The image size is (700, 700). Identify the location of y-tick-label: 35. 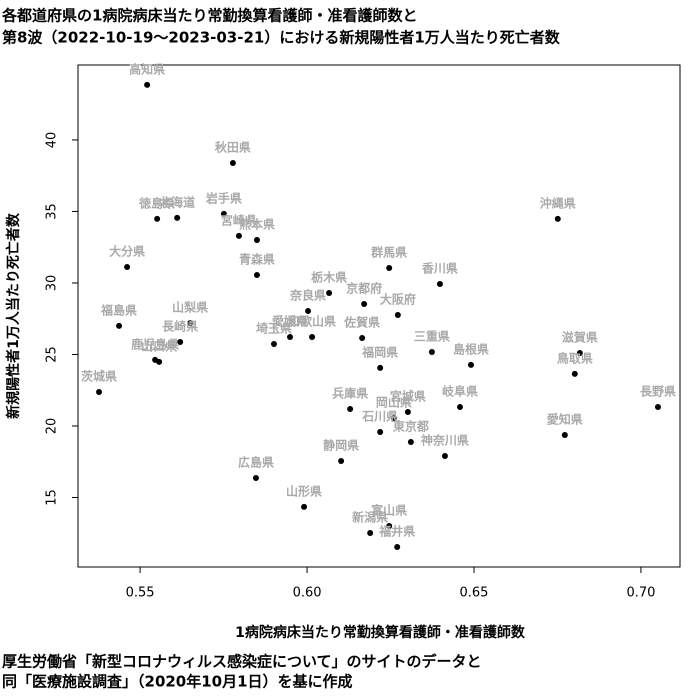
(52, 211).